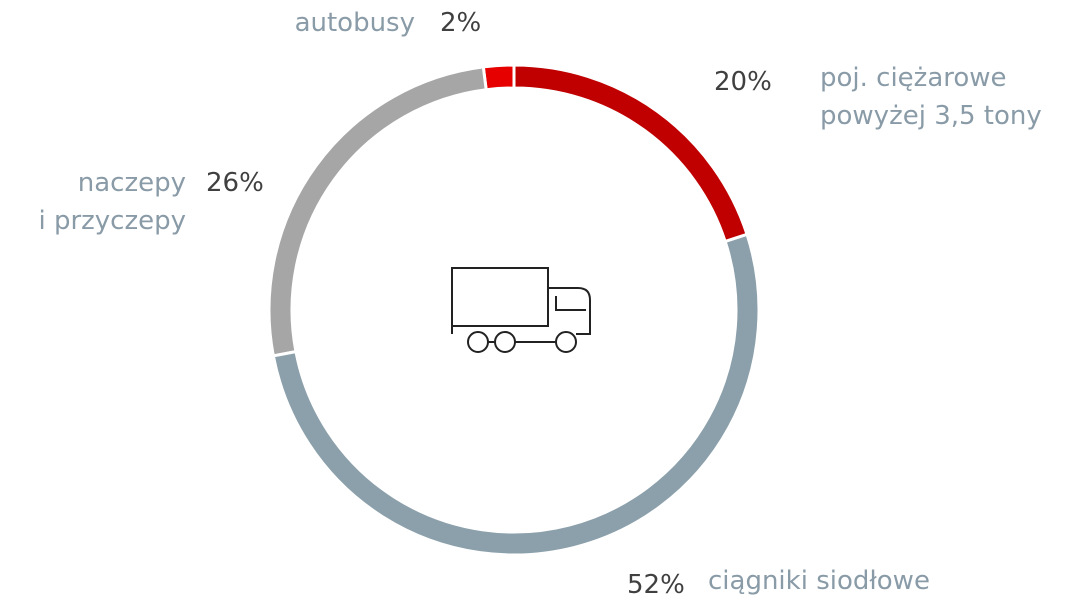 This screenshot has height=610, width=1081. Describe the element at coordinates (656, 585) in the screenshot. I see `value-label: 52%` at that location.